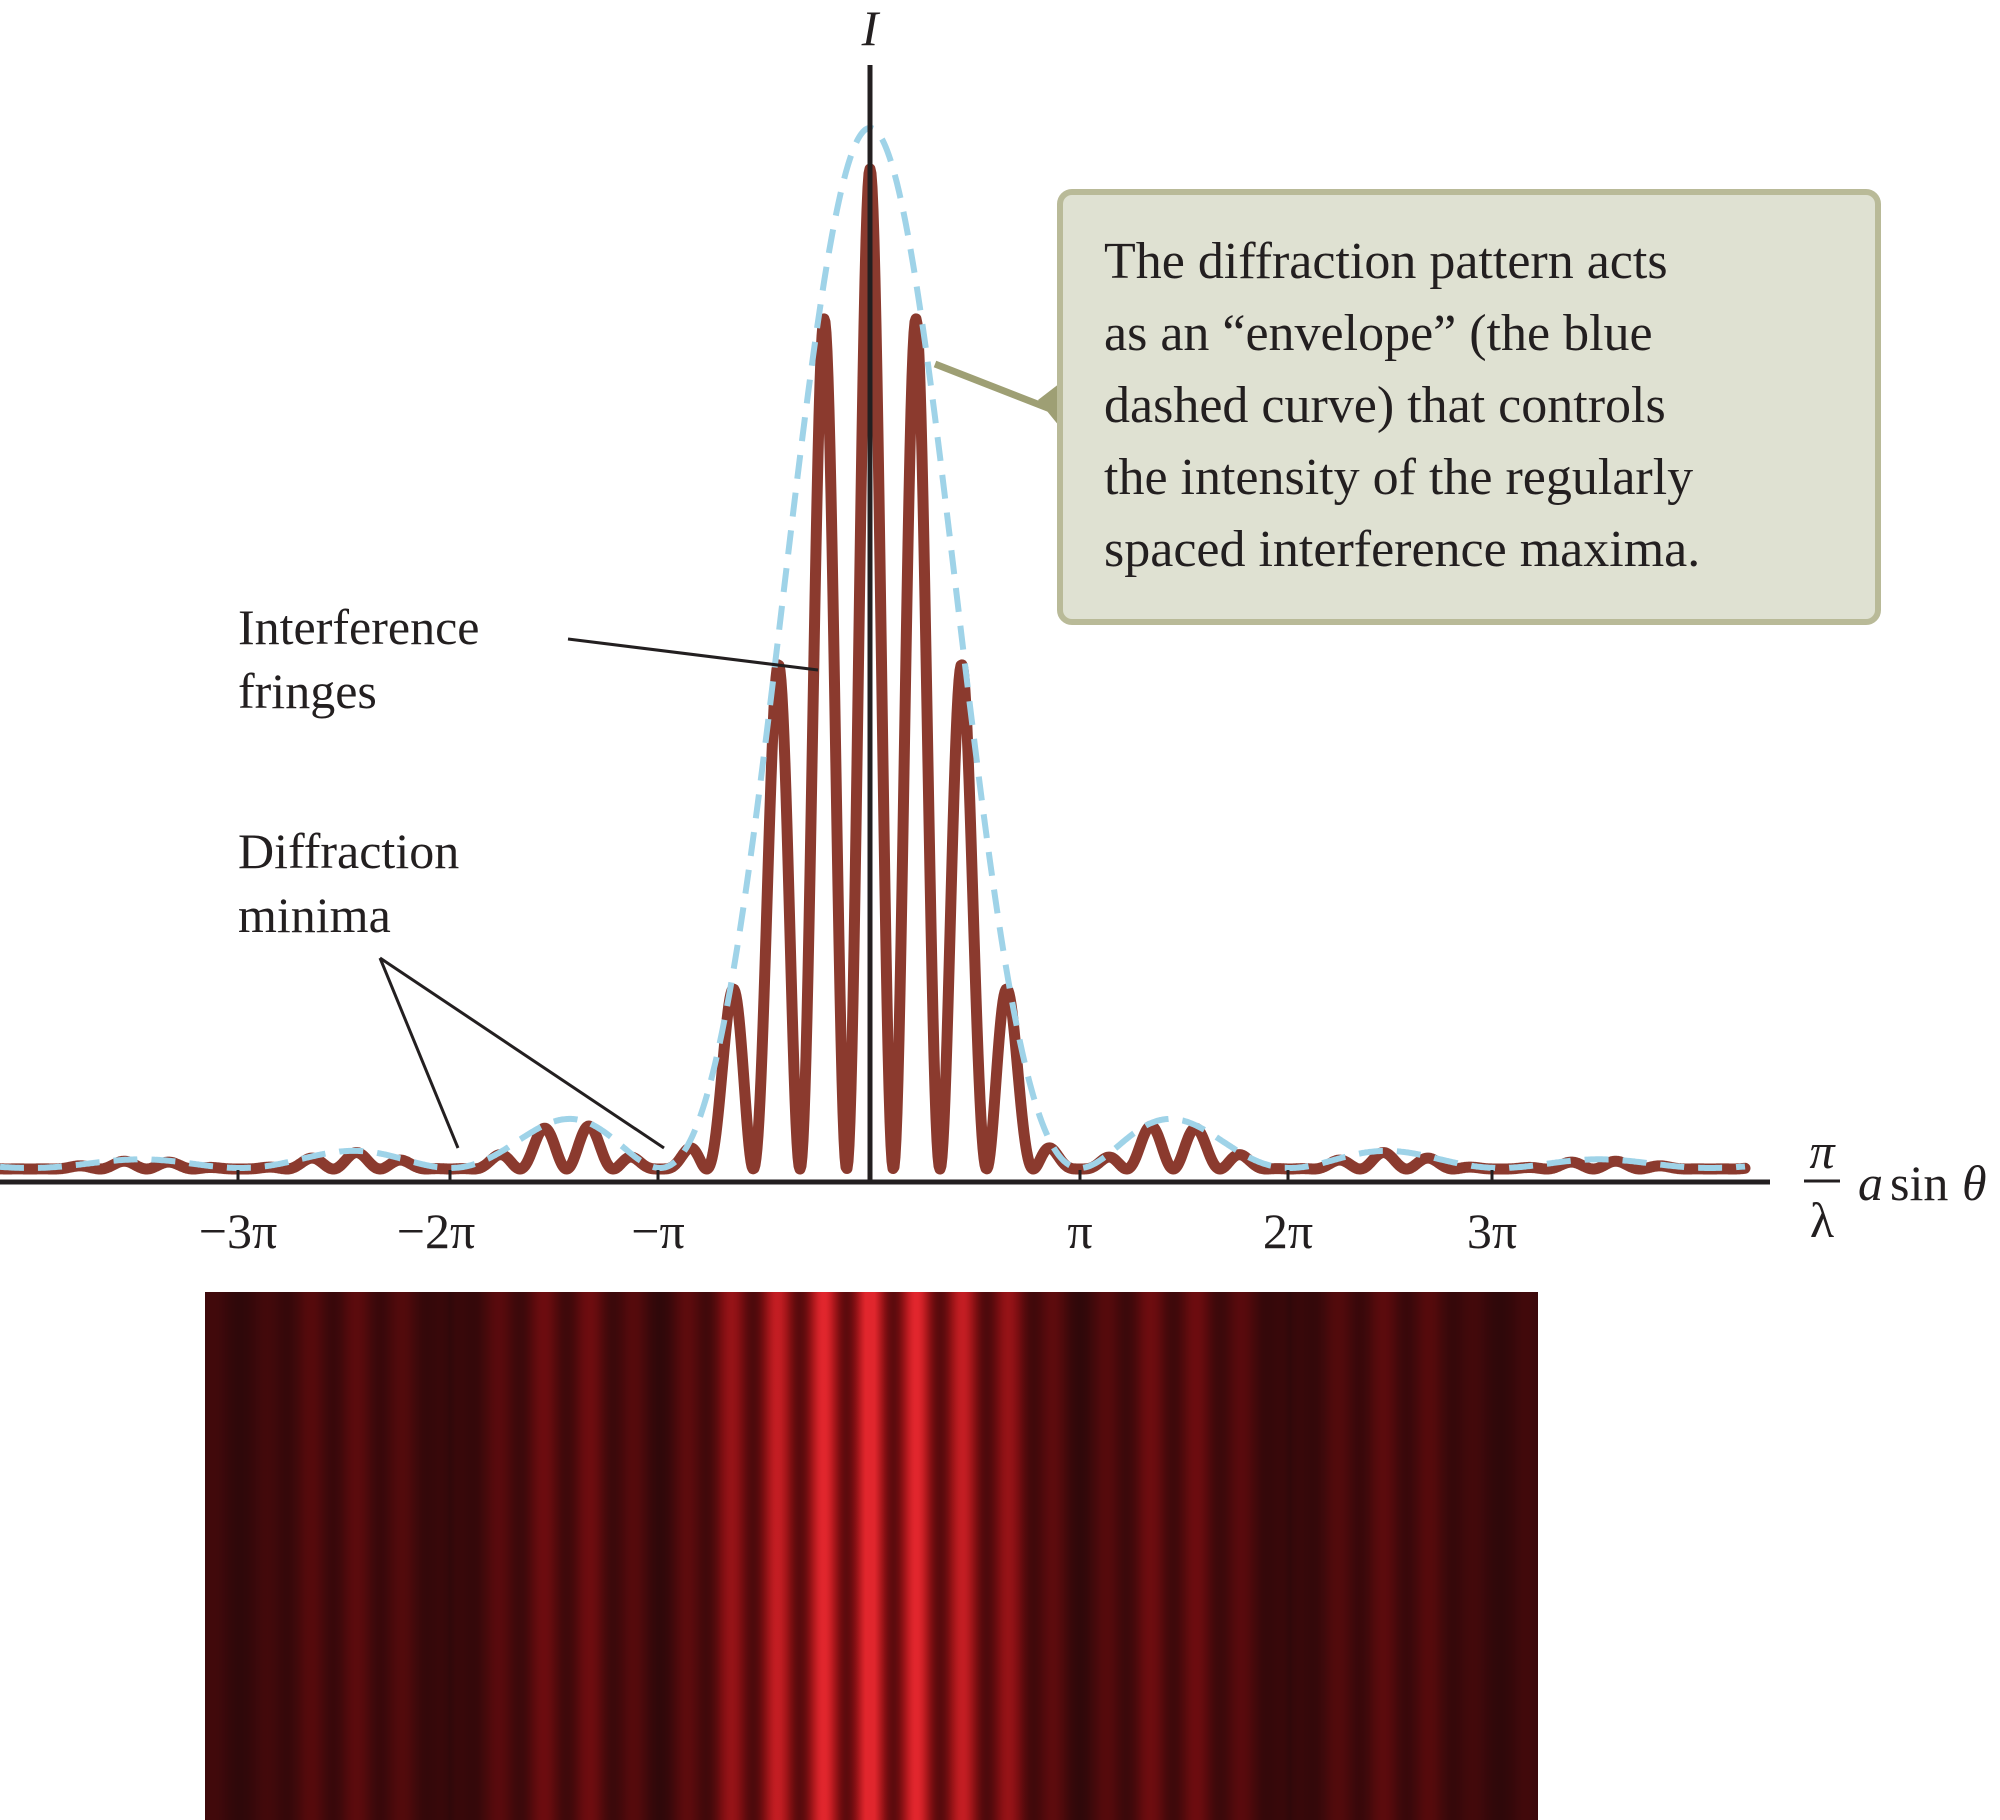  What do you see at coordinates (865, 1176) in the screenshot?
I see `x-axis-ticks` at bounding box center [865, 1176].